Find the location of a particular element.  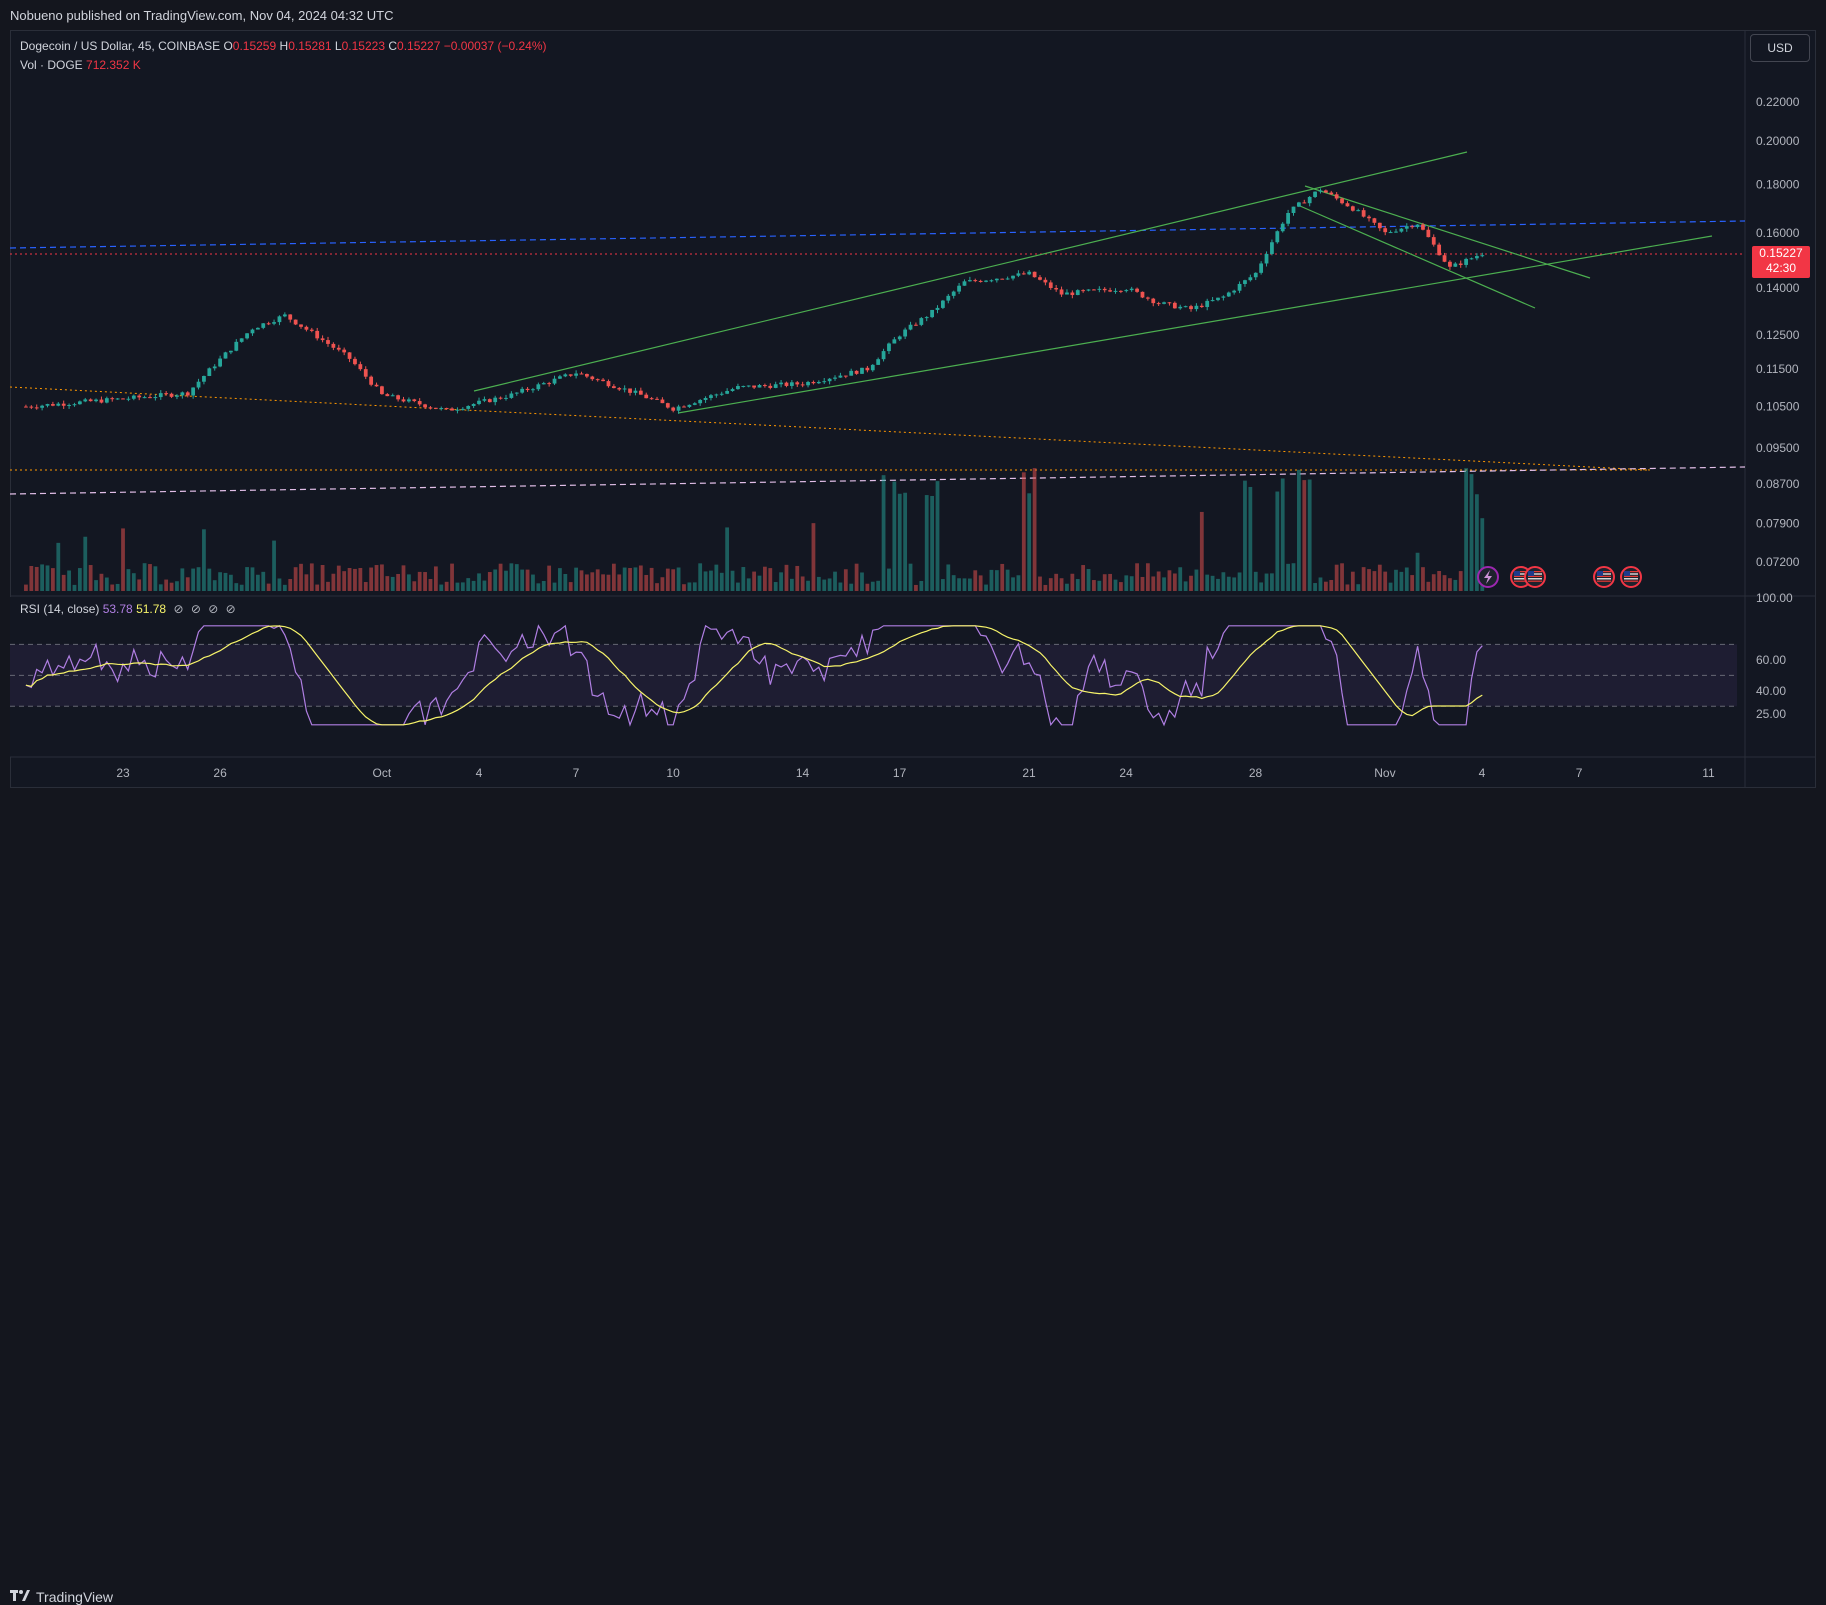

price-tick-label: 0.10500 is located at coordinates (1778, 407).